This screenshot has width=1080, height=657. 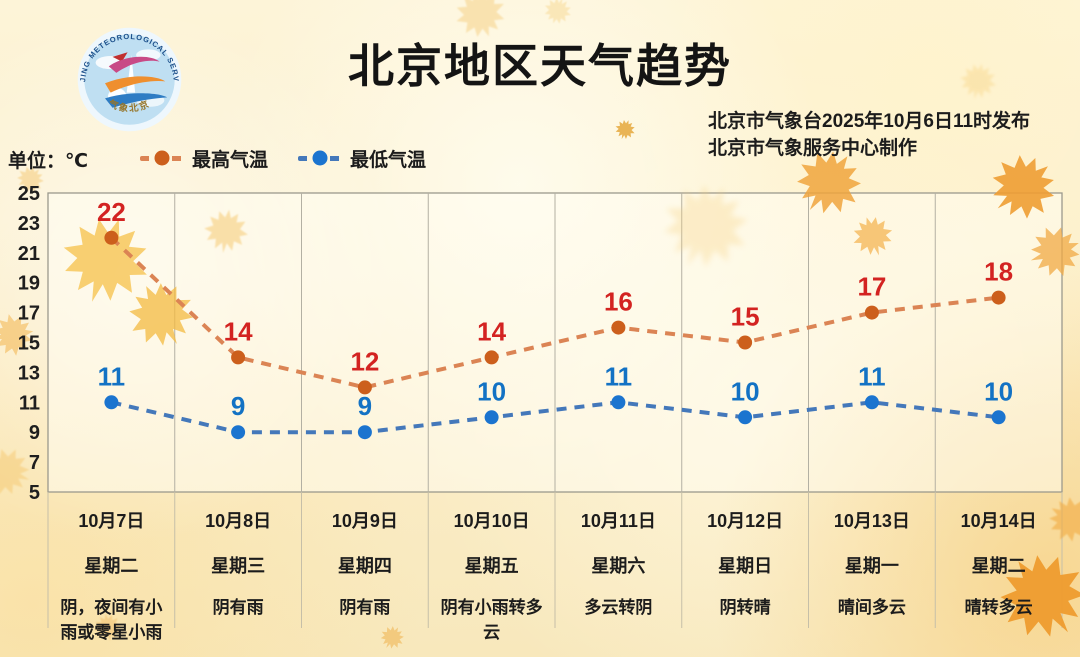 I want to click on max-temp-value-label: 16, so click(x=618, y=302).